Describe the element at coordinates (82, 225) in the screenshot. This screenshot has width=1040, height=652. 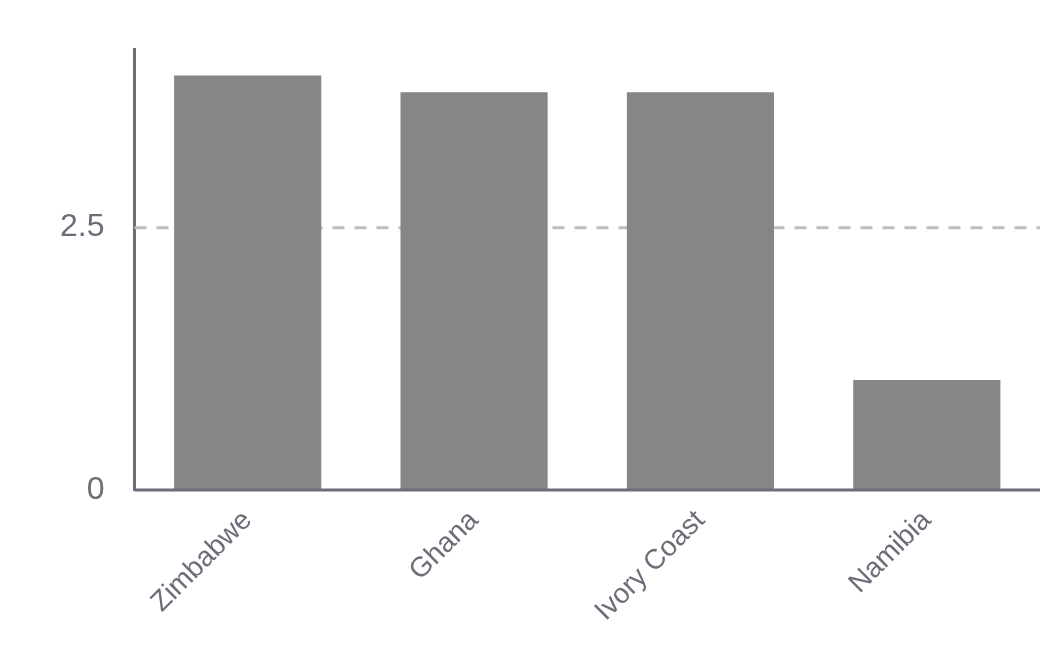
I see `y-tick-label: 2.5` at that location.